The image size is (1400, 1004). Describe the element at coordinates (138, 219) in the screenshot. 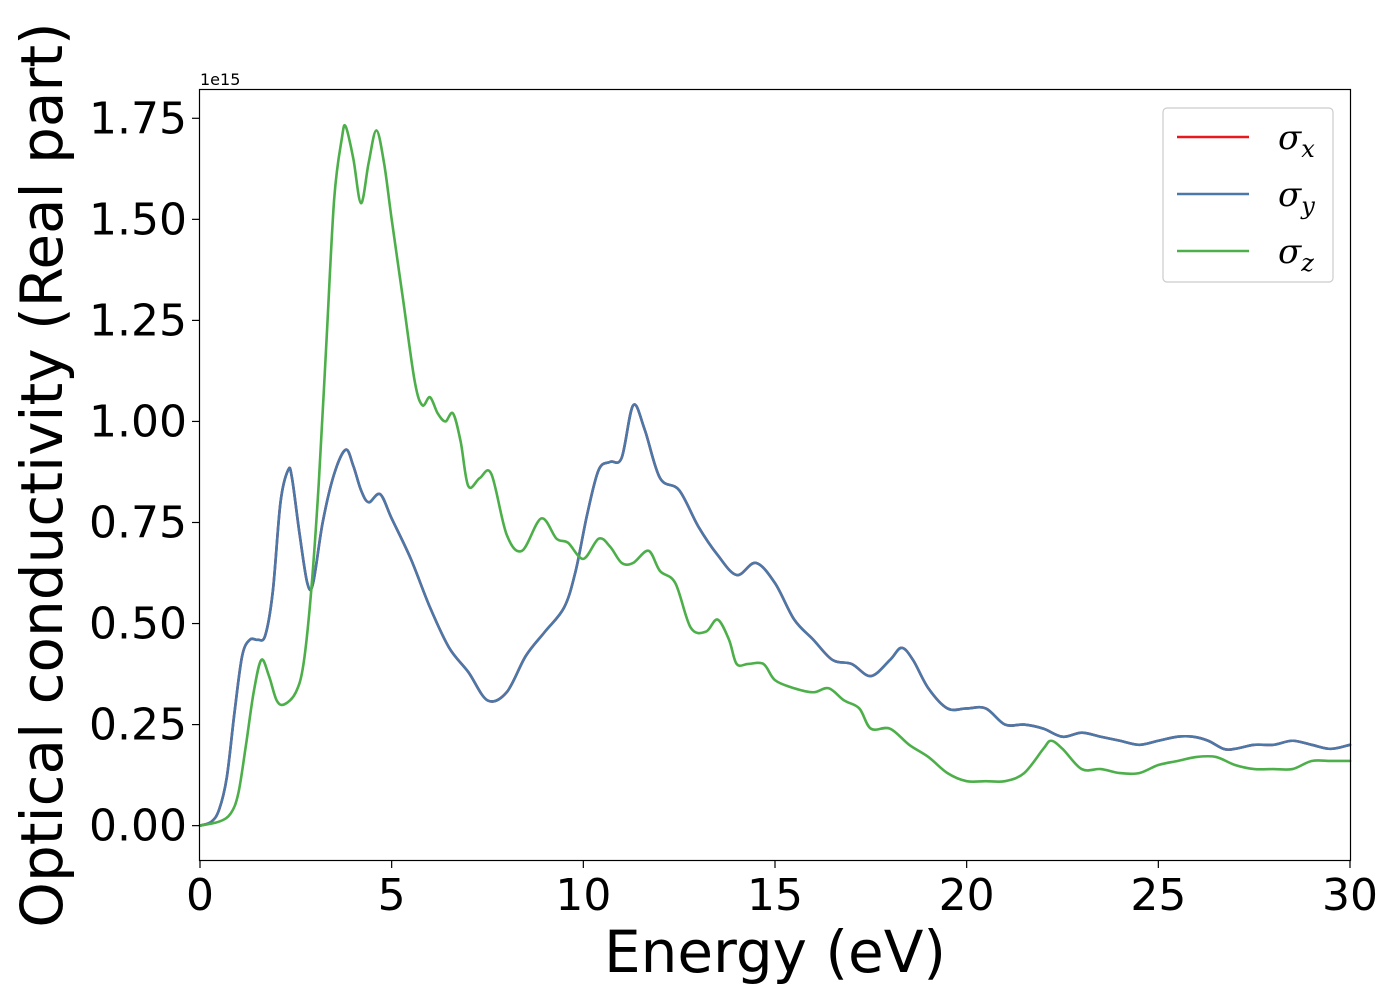

I see `y-tick-label: 1.50` at that location.